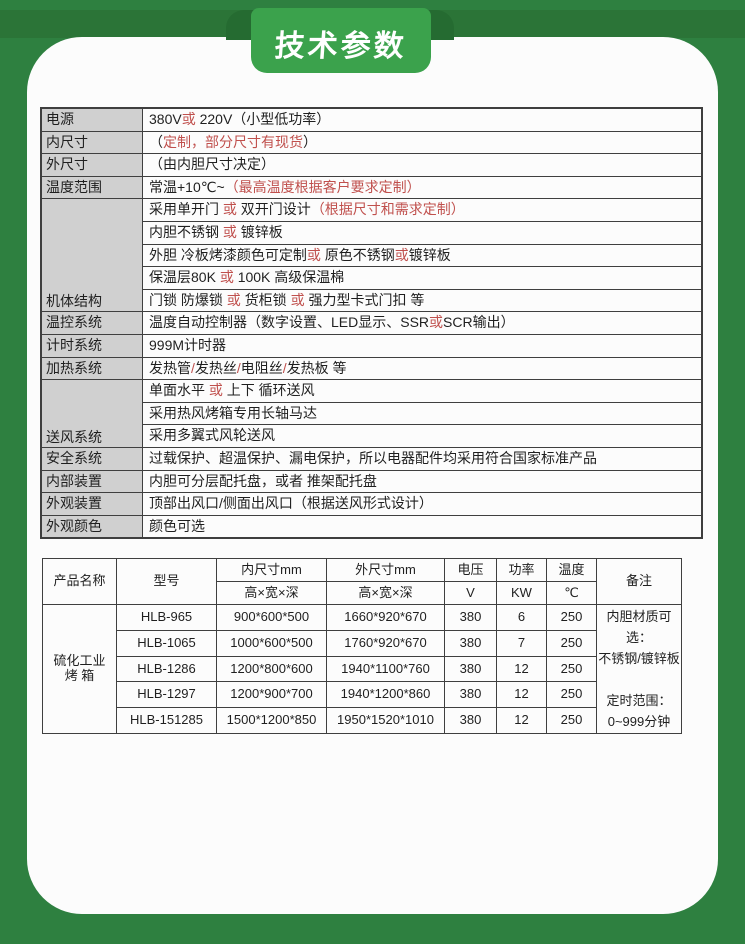 Image resolution: width=745 pixels, height=944 pixels. What do you see at coordinates (521, 669) in the screenshot?
I see `product-cell-kw: 12` at bounding box center [521, 669].